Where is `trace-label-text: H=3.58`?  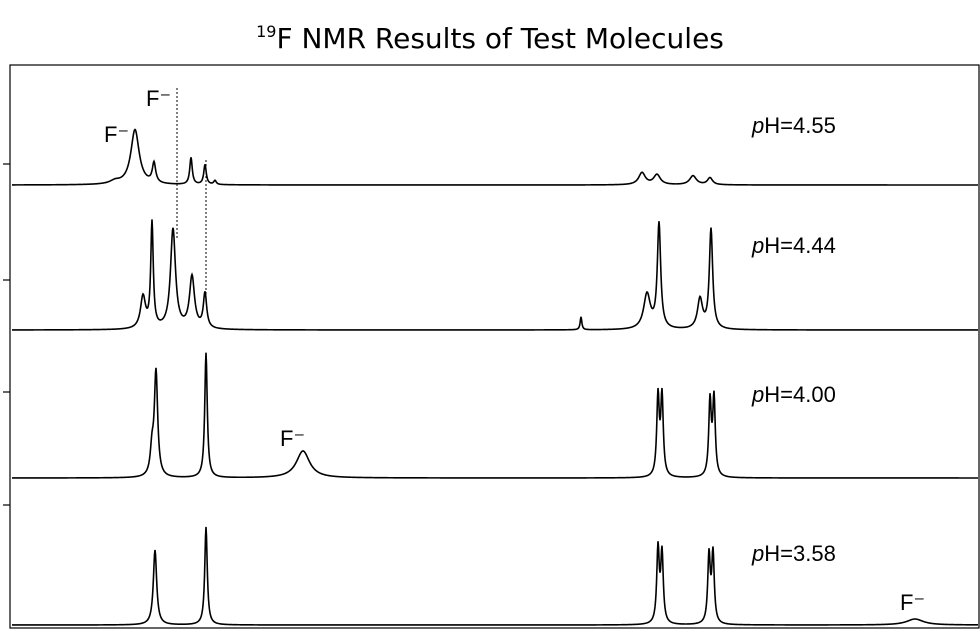 trace-label-text: H=3.58 is located at coordinates (800, 553).